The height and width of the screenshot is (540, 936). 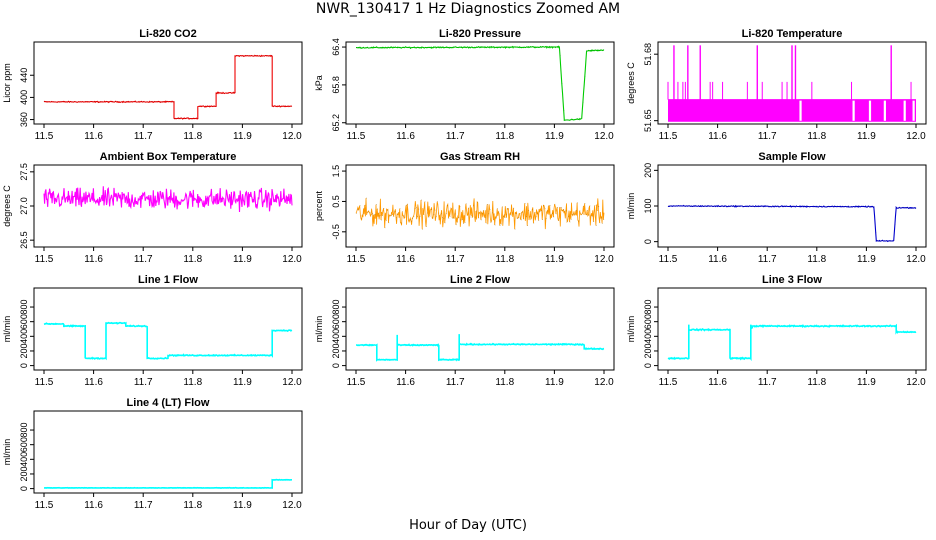 I want to click on y-tick-label: -0.5, so click(x=336, y=232).